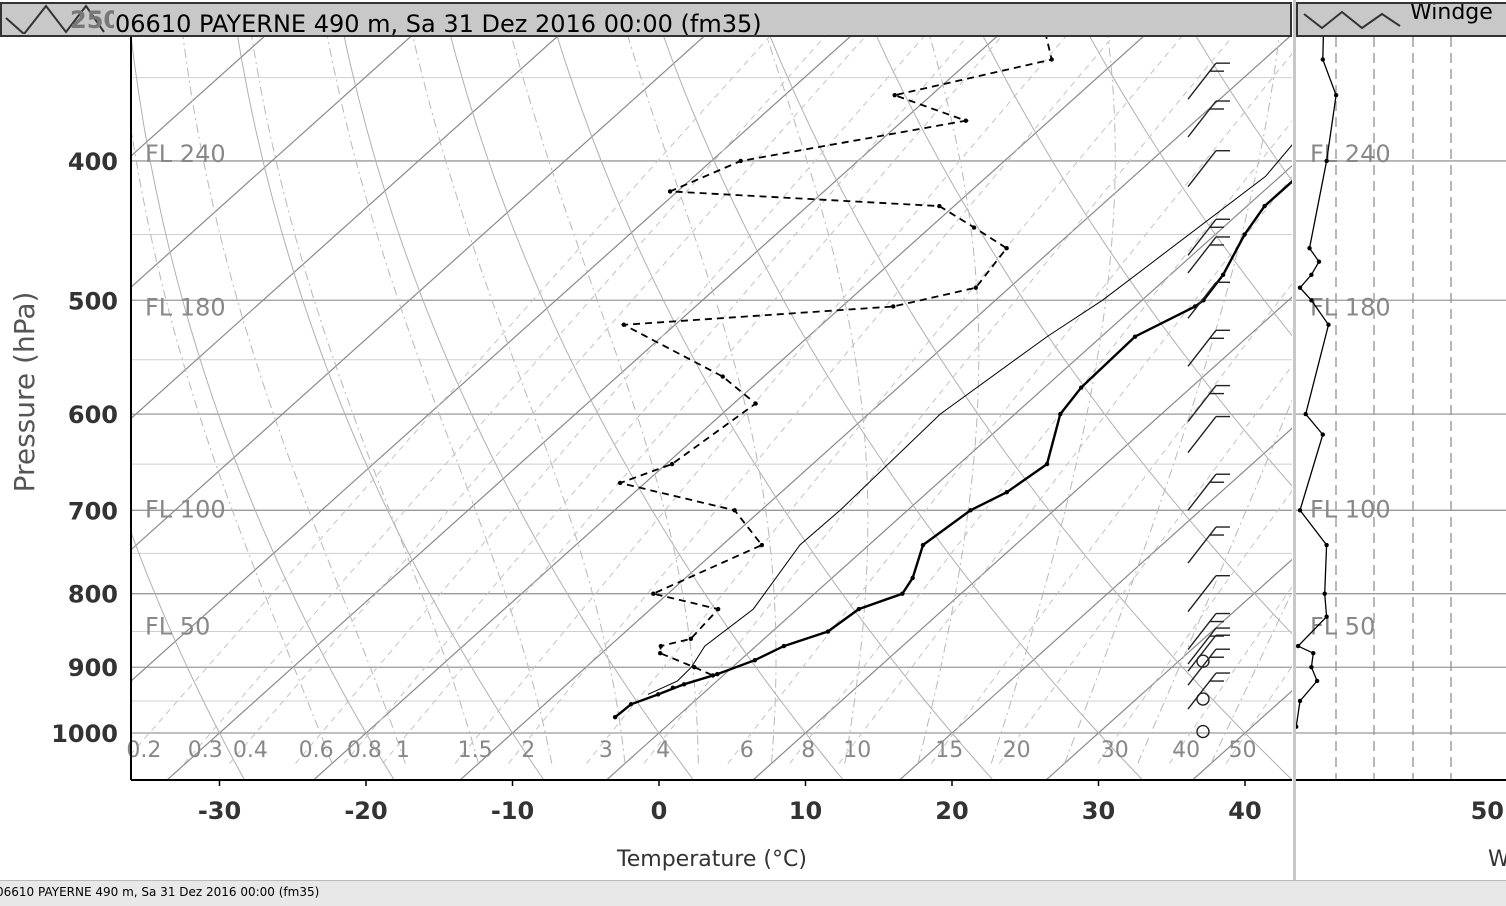 The width and height of the screenshot is (1506, 906). I want to click on wind-panel-icon, so click(1352, 20).